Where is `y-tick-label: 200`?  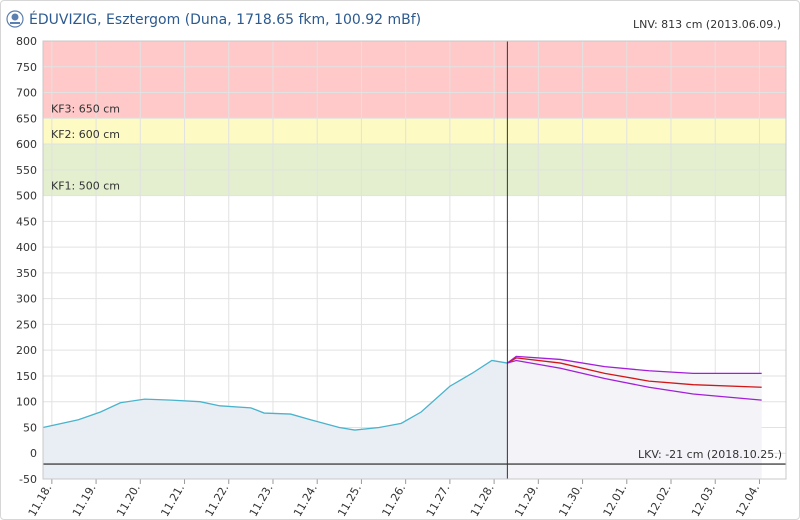
y-tick-label: 200 is located at coordinates (26, 350).